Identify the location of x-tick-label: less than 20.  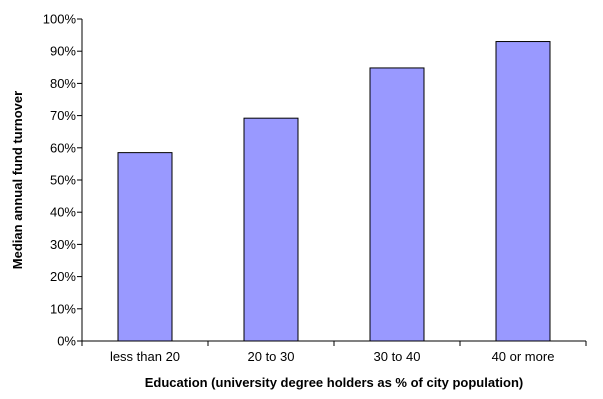
(145, 356).